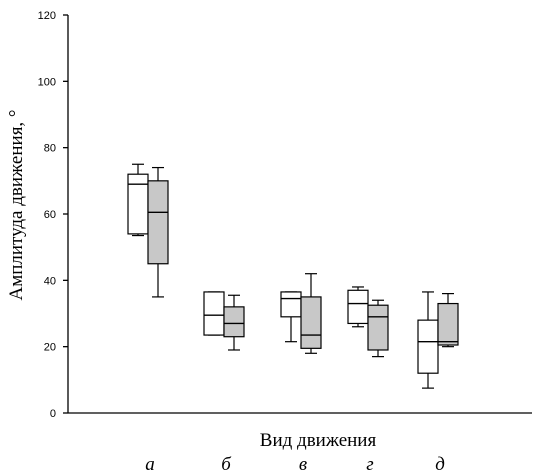  I want to click on y-tick-label: 60, so click(50, 215).